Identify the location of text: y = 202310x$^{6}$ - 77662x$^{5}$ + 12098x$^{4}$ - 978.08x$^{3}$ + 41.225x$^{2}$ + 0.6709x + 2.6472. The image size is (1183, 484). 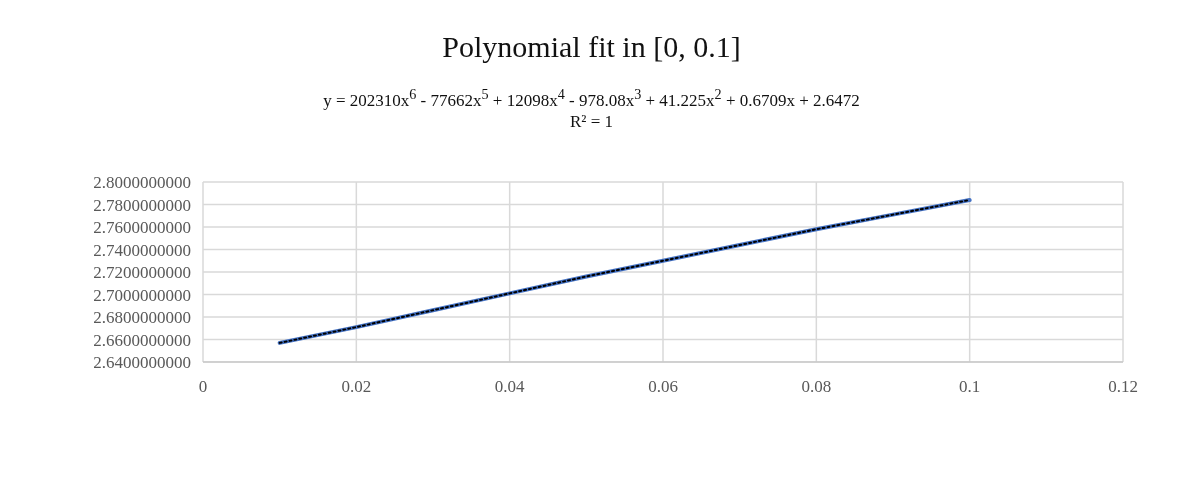
(591, 98).